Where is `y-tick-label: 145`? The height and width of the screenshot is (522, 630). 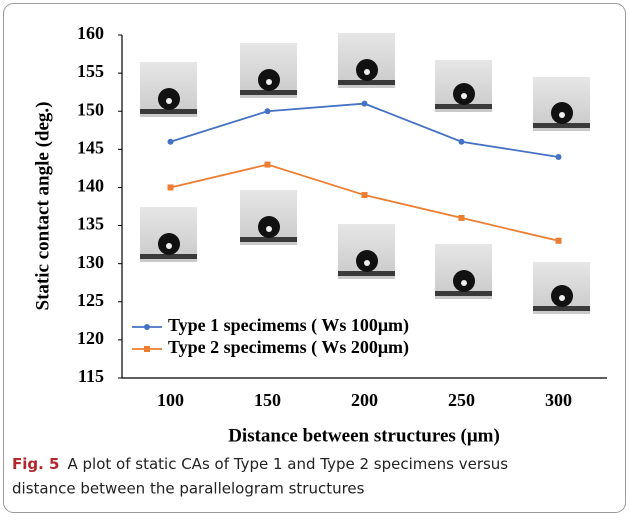 y-tick-label: 145 is located at coordinates (90, 147).